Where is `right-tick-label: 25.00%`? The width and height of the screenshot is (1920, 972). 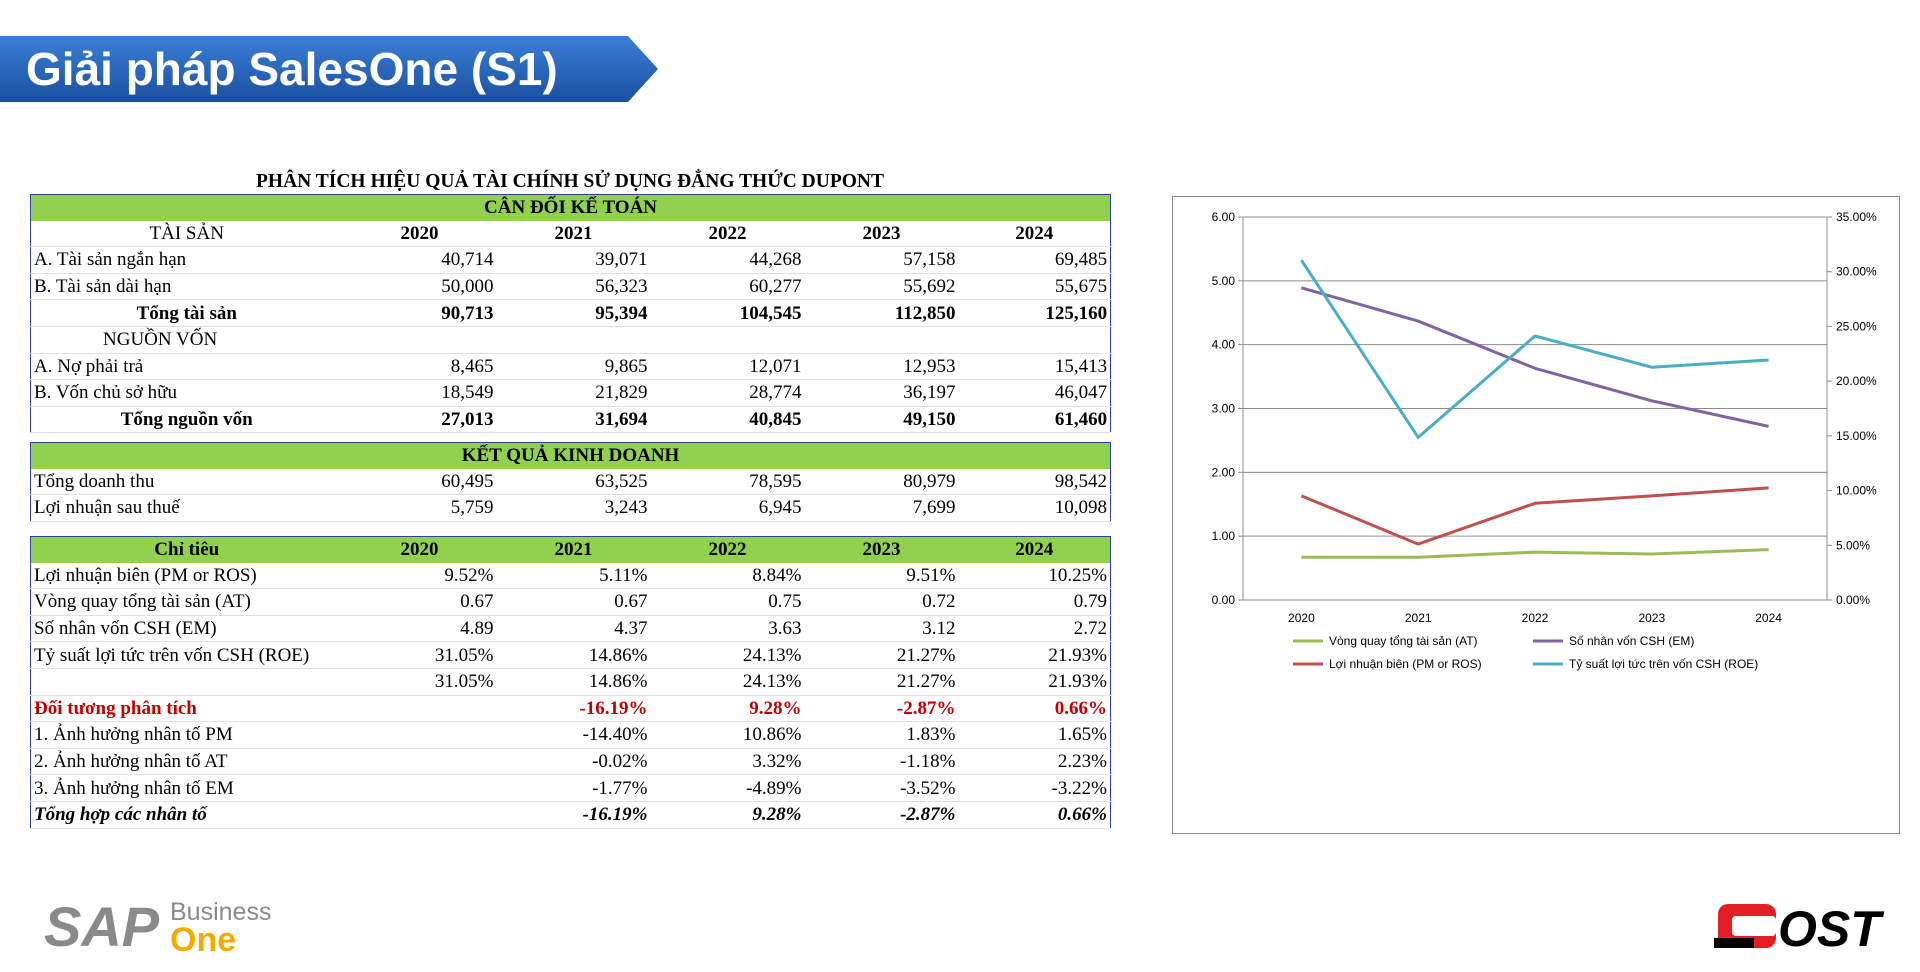
right-tick-label: 25.00% is located at coordinates (1856, 326).